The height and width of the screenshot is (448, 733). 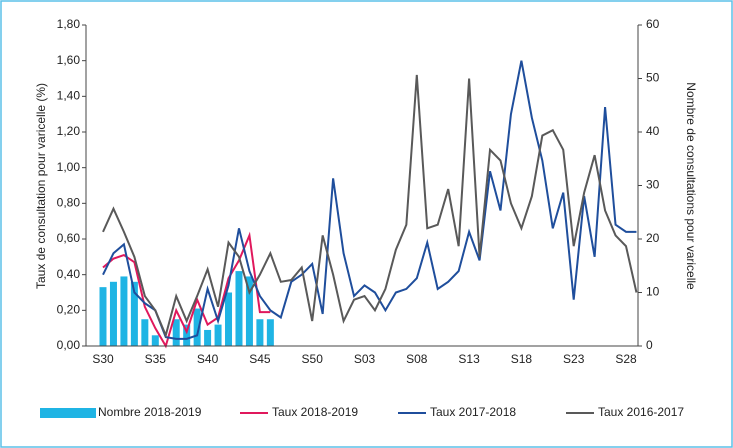 I want to click on legend-label: Taux 2017-2018, so click(x=473, y=412).